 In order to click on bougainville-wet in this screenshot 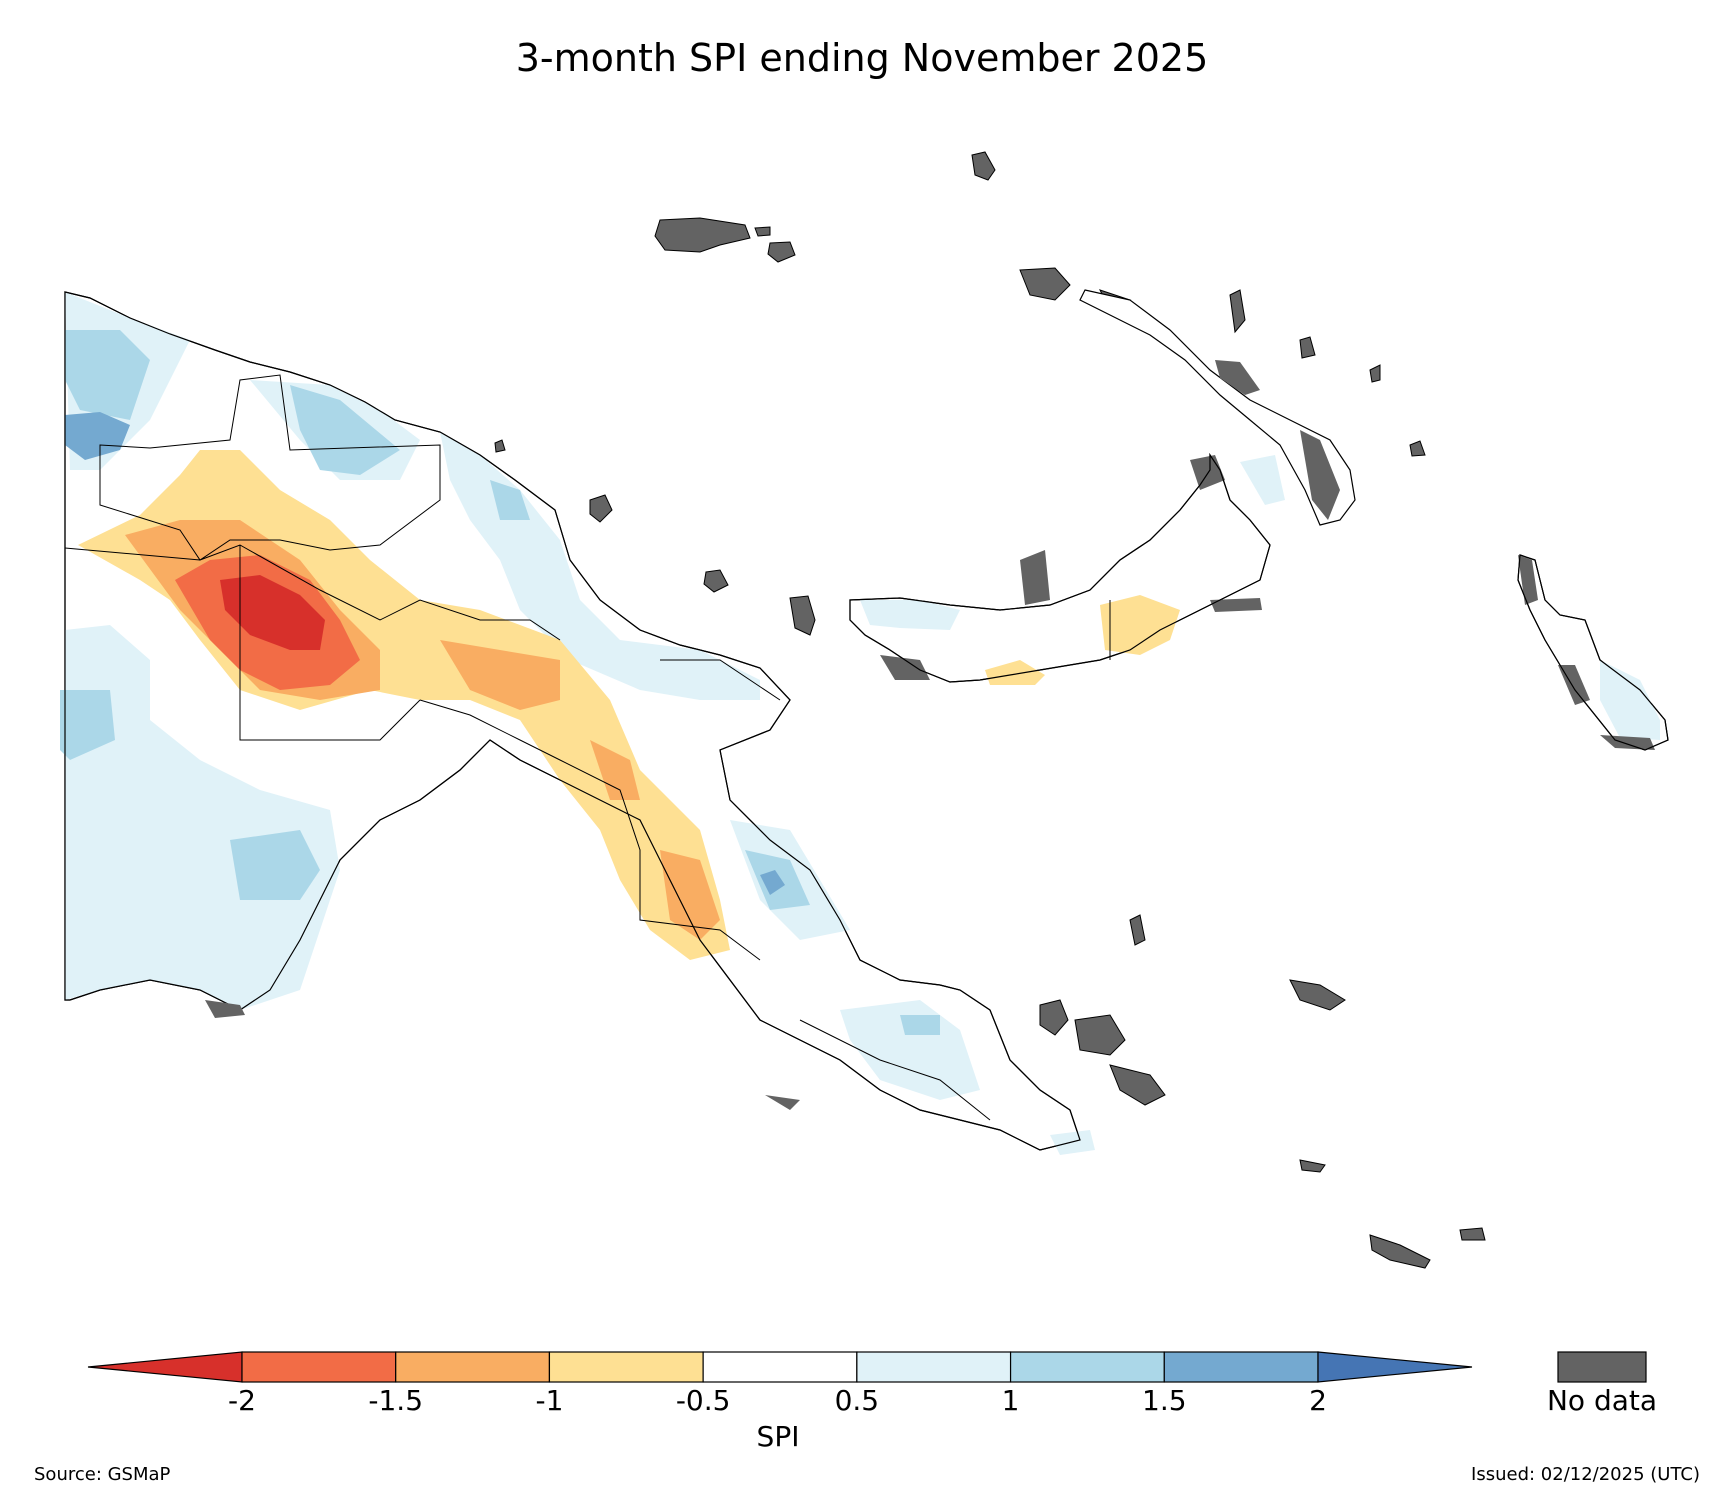, I will do `click(1630, 700)`.